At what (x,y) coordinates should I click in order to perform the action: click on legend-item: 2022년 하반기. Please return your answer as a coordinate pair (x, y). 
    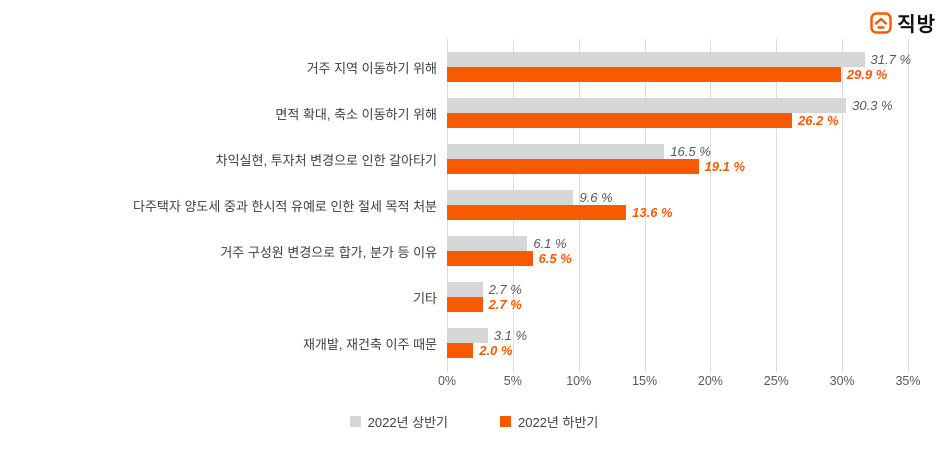
    Looking at the image, I should click on (549, 421).